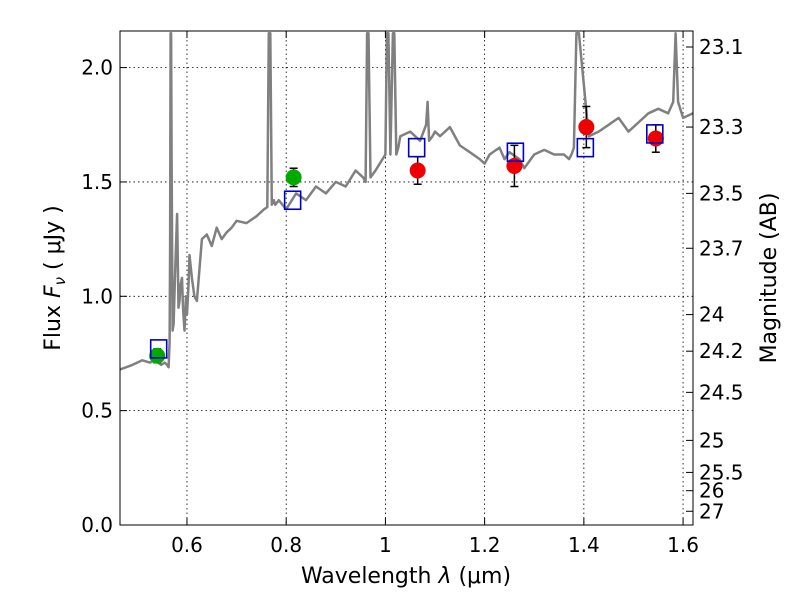 The width and height of the screenshot is (800, 600). I want to click on x-tick-label: 1.6, so click(683, 545).